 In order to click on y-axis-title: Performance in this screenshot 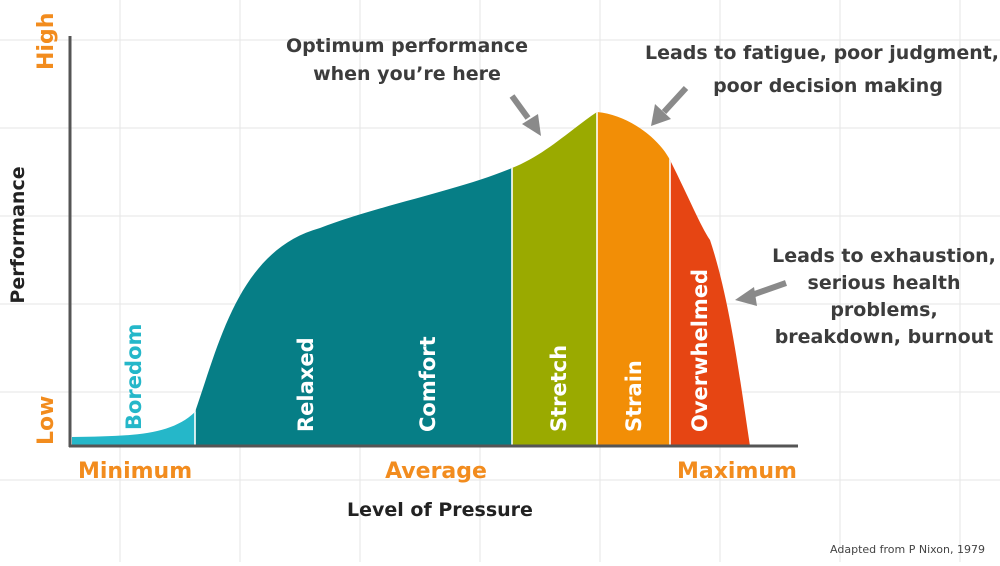, I will do `click(18, 234)`.